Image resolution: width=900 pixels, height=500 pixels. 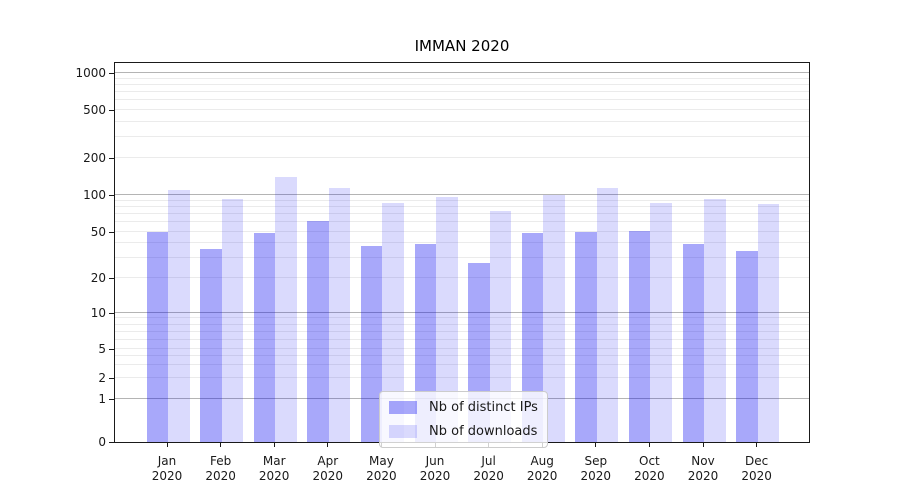 I want to click on legend-swatch-distinct-ips, so click(x=403, y=407).